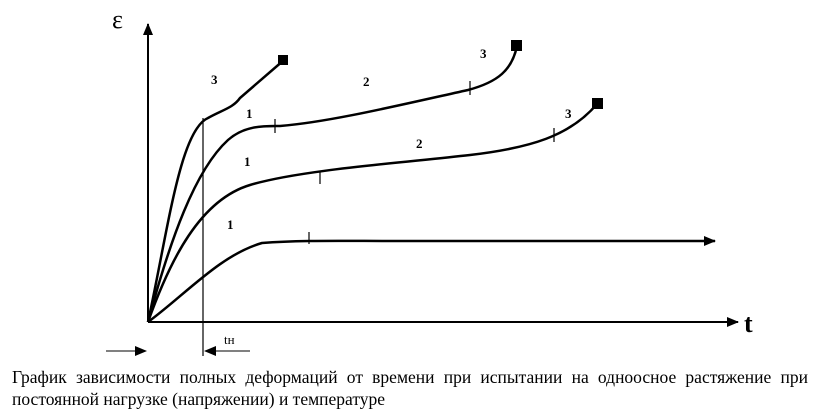 This screenshot has height=420, width=815. I want to click on tn-label: tн, so click(229, 339).